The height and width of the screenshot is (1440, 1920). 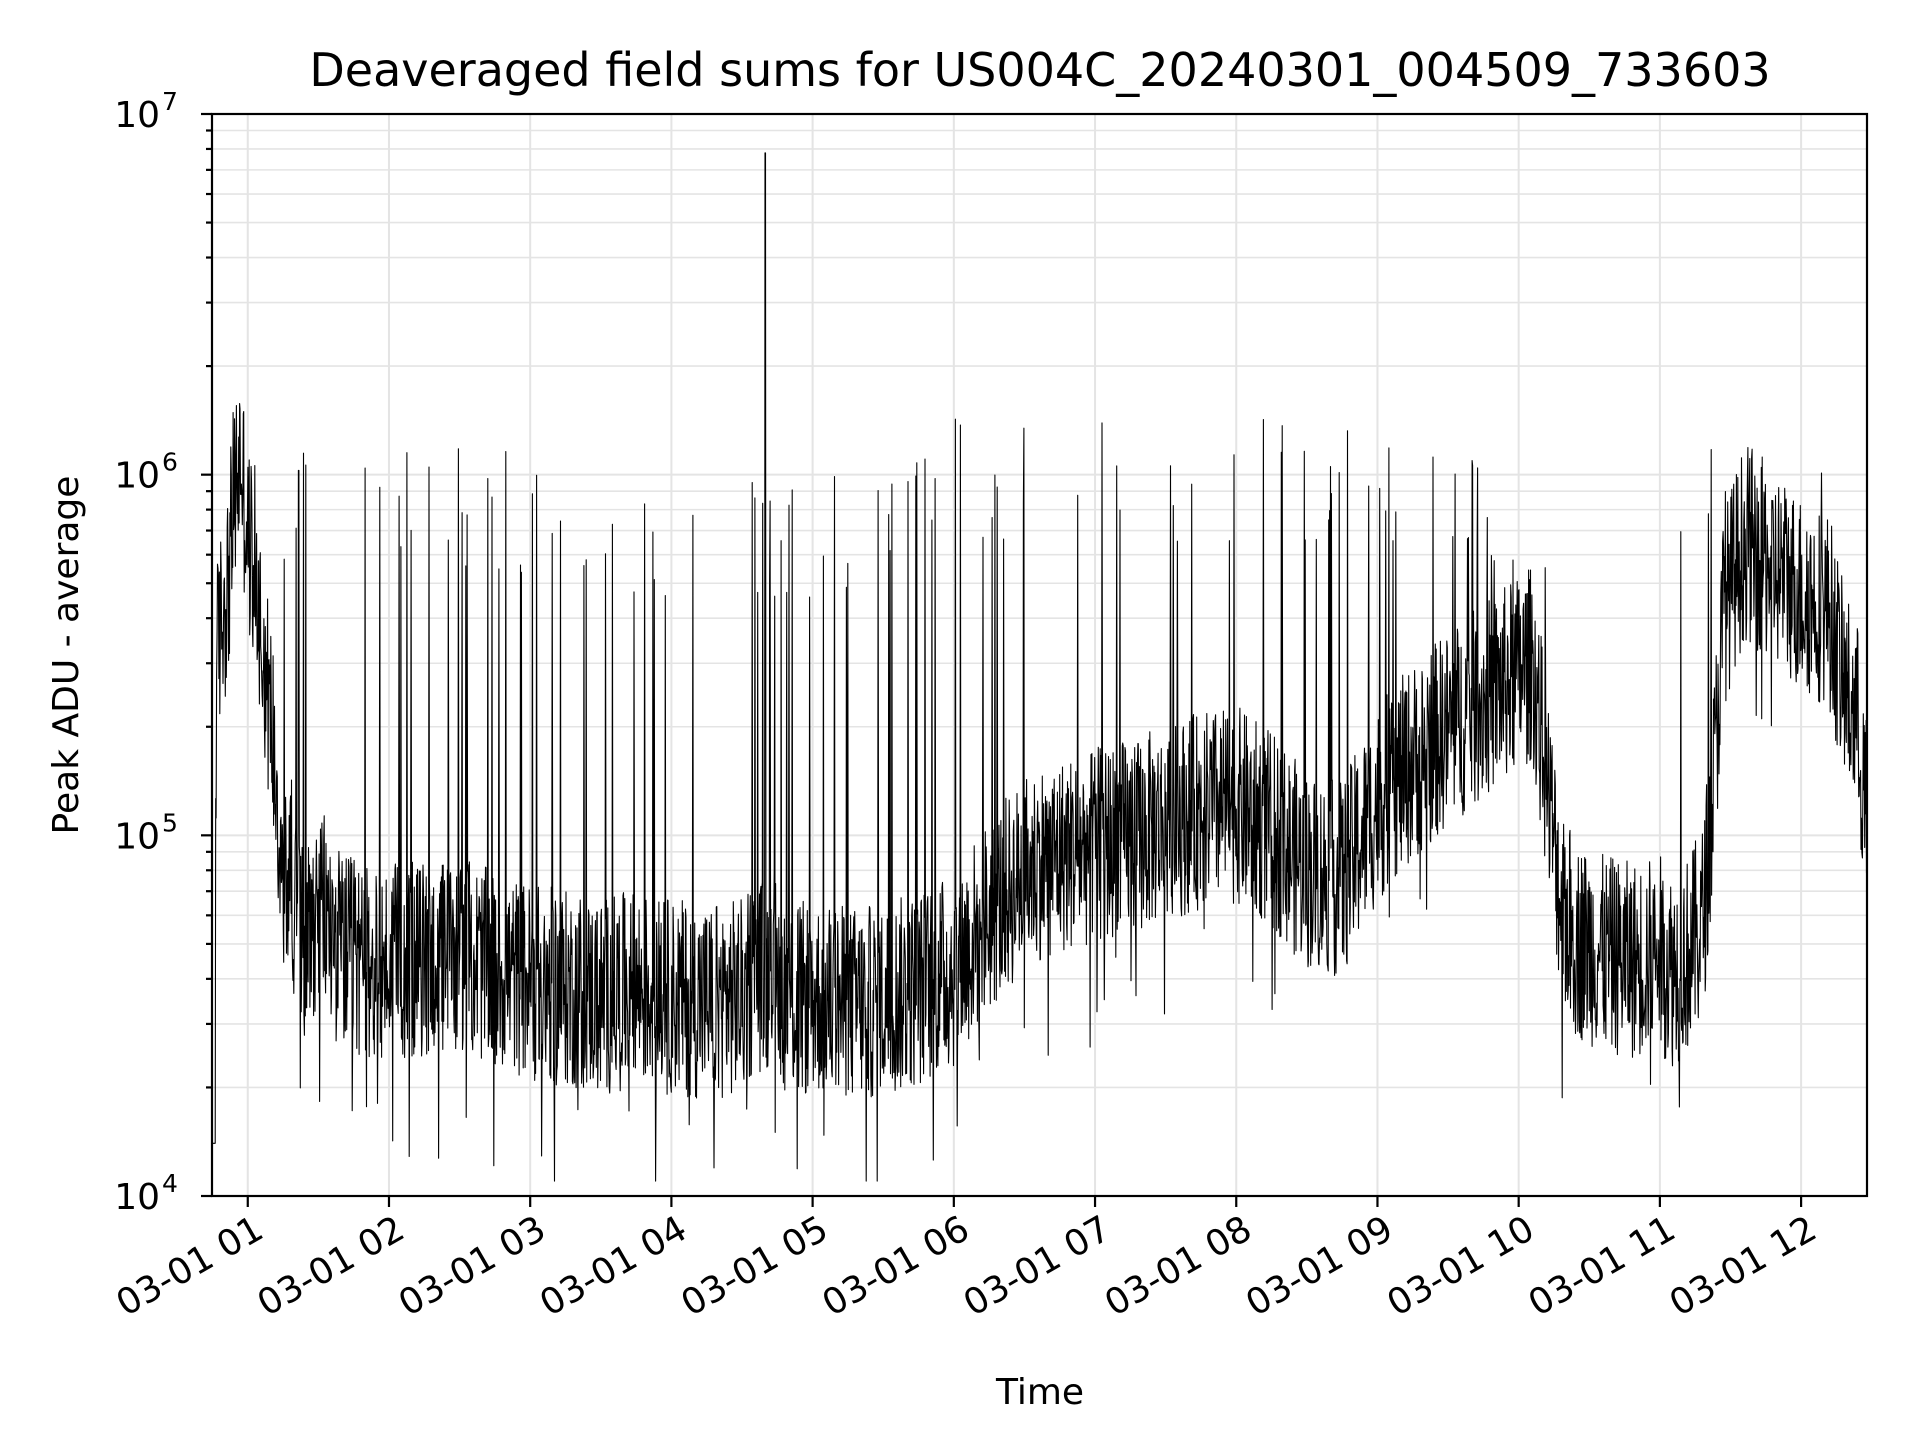 What do you see at coordinates (1039, 1392) in the screenshot?
I see `x-axis-label: Time` at bounding box center [1039, 1392].